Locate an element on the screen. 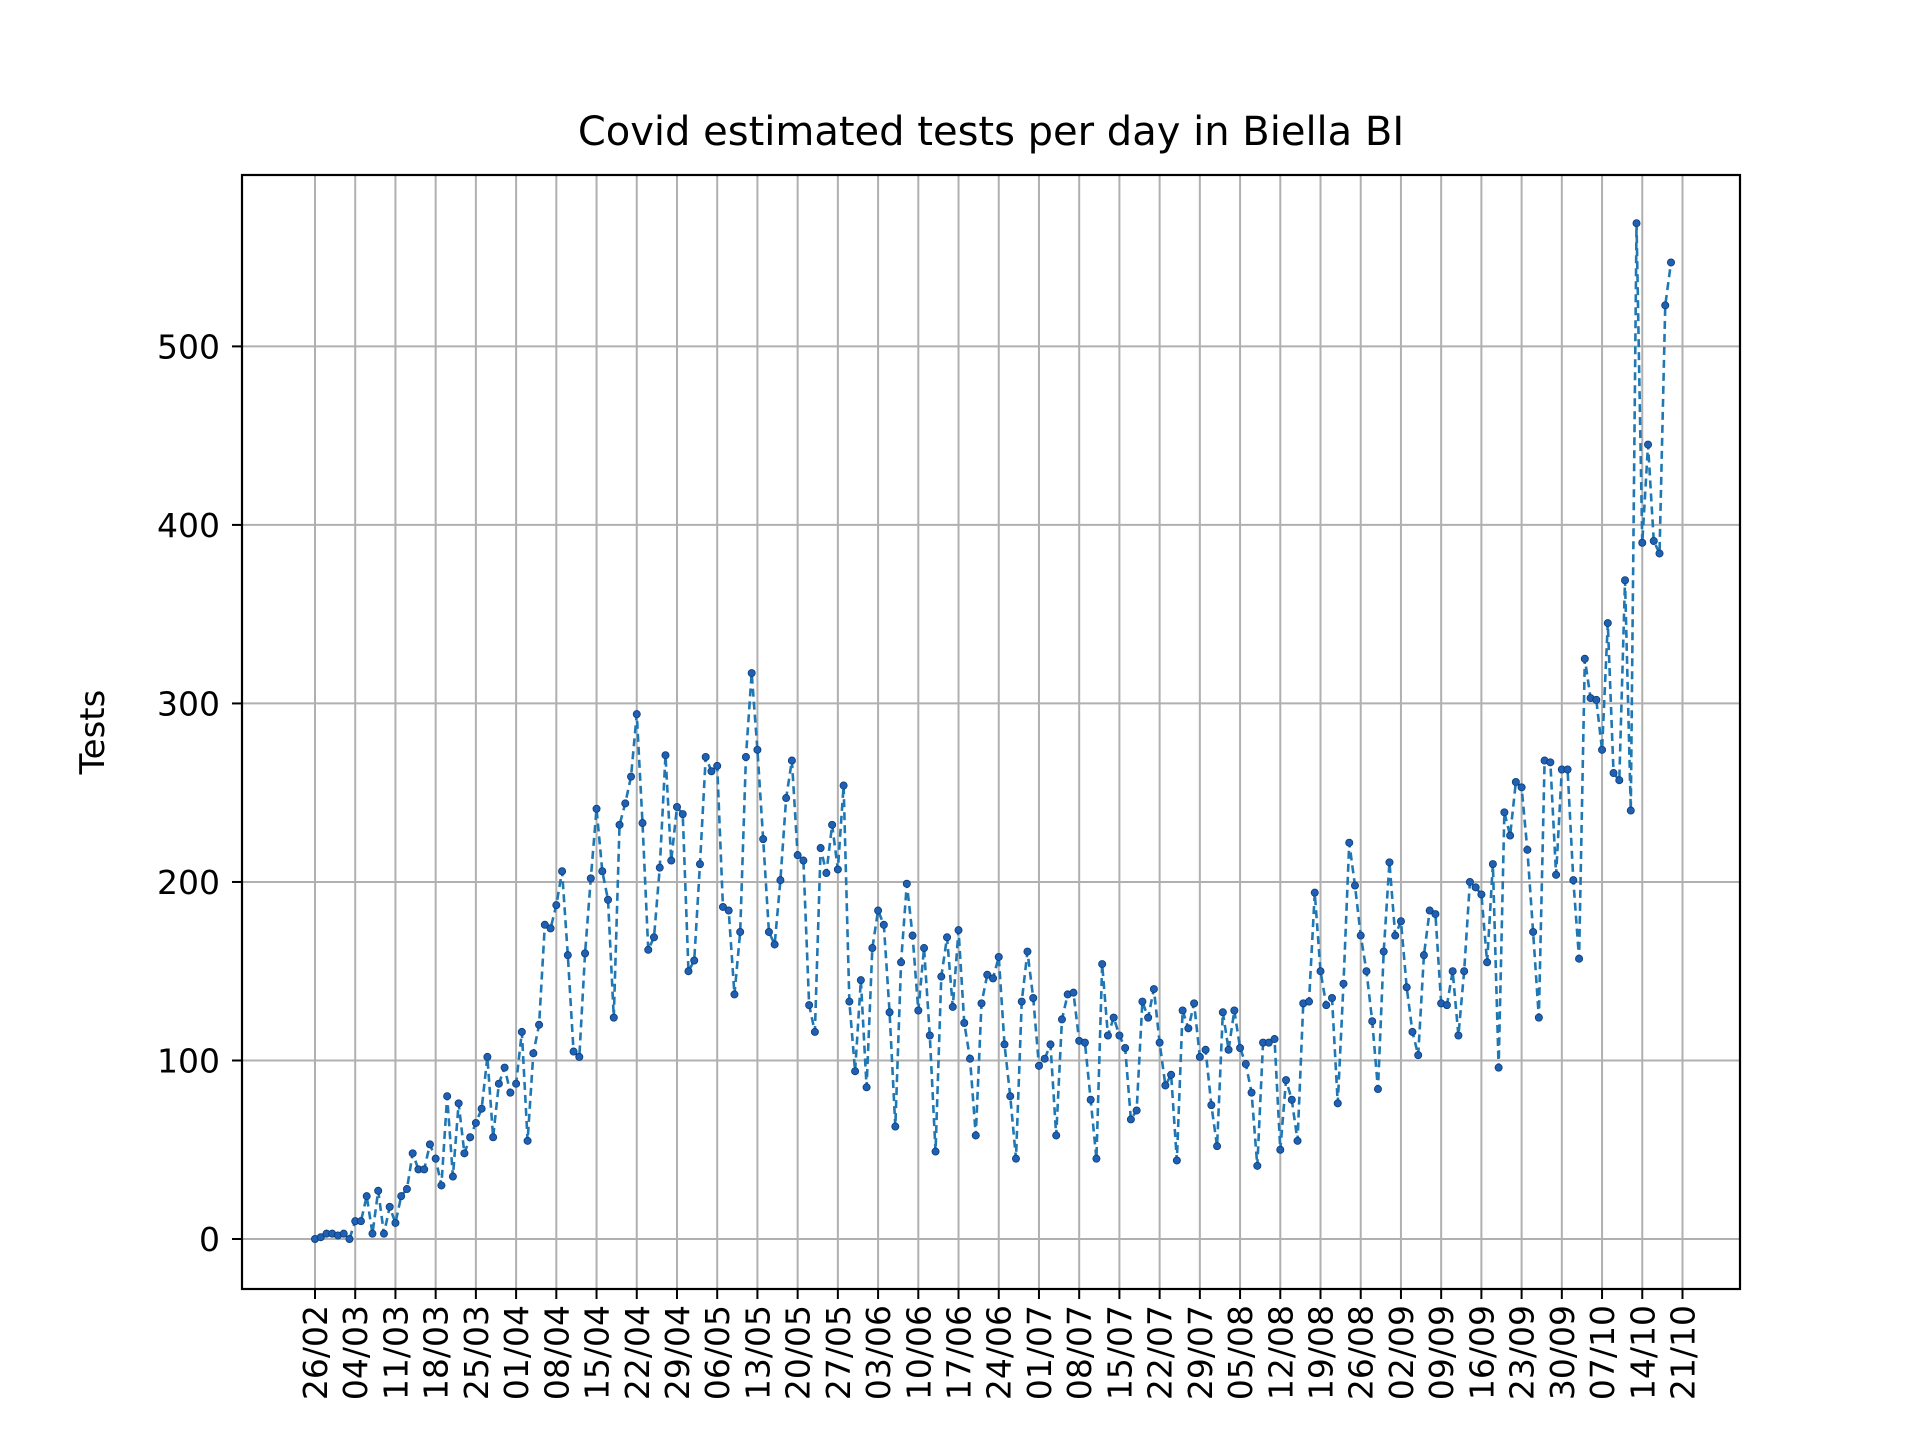  x-tick-label: 10/06 is located at coordinates (918, 1352).